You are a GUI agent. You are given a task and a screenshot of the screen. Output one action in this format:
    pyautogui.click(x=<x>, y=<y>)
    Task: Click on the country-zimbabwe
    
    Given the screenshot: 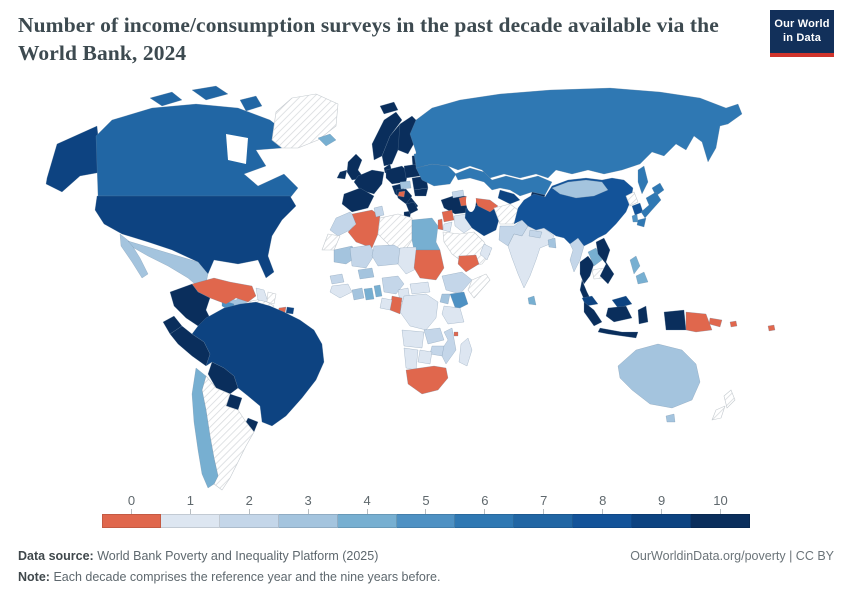 What is the action you would take?
    pyautogui.click(x=437, y=351)
    